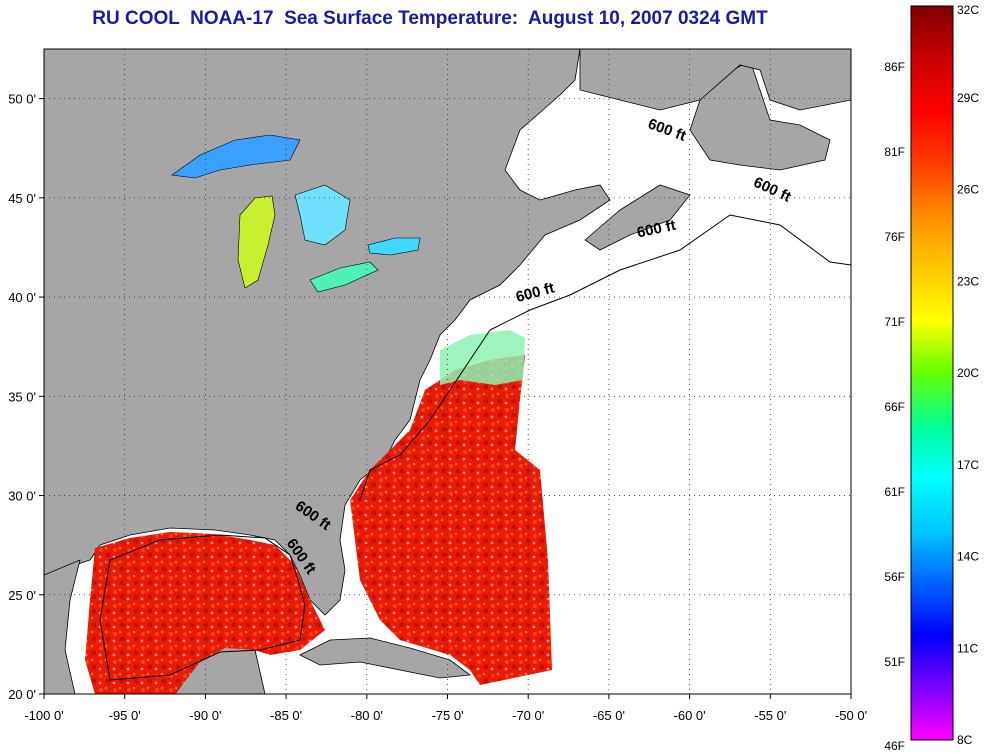 This screenshot has height=754, width=984. What do you see at coordinates (43, 715) in the screenshot?
I see `lon-tick-label: -100 0'` at bounding box center [43, 715].